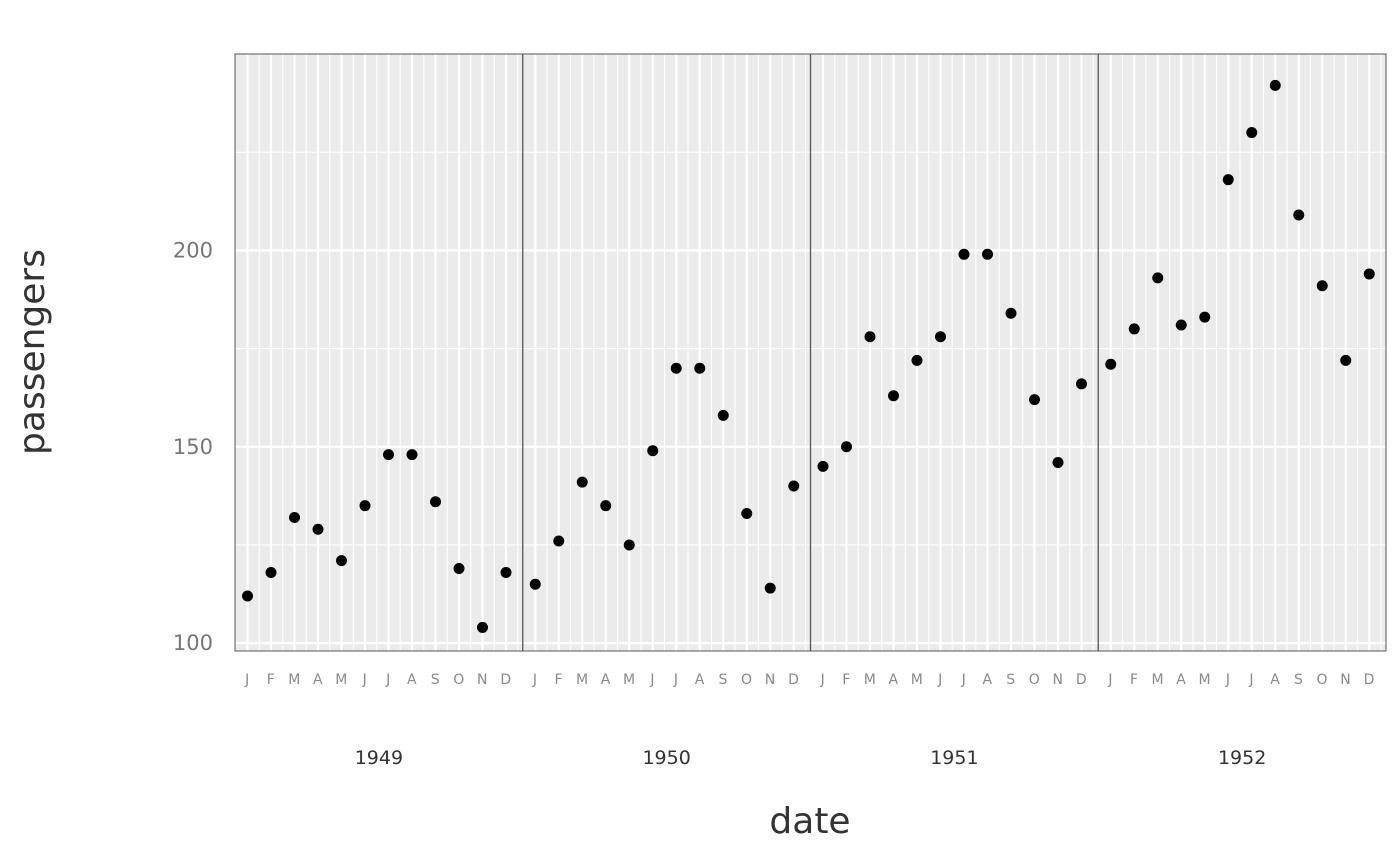 This screenshot has height=866, width=1400. What do you see at coordinates (193, 250) in the screenshot?
I see `y-tick-label: 200` at bounding box center [193, 250].